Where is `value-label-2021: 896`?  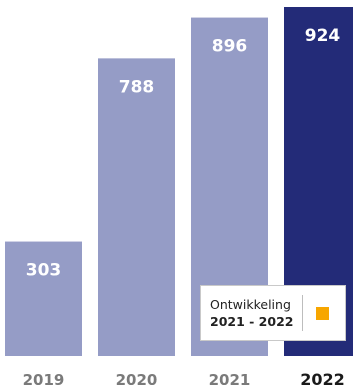
value-label-2021: 896 is located at coordinates (230, 47).